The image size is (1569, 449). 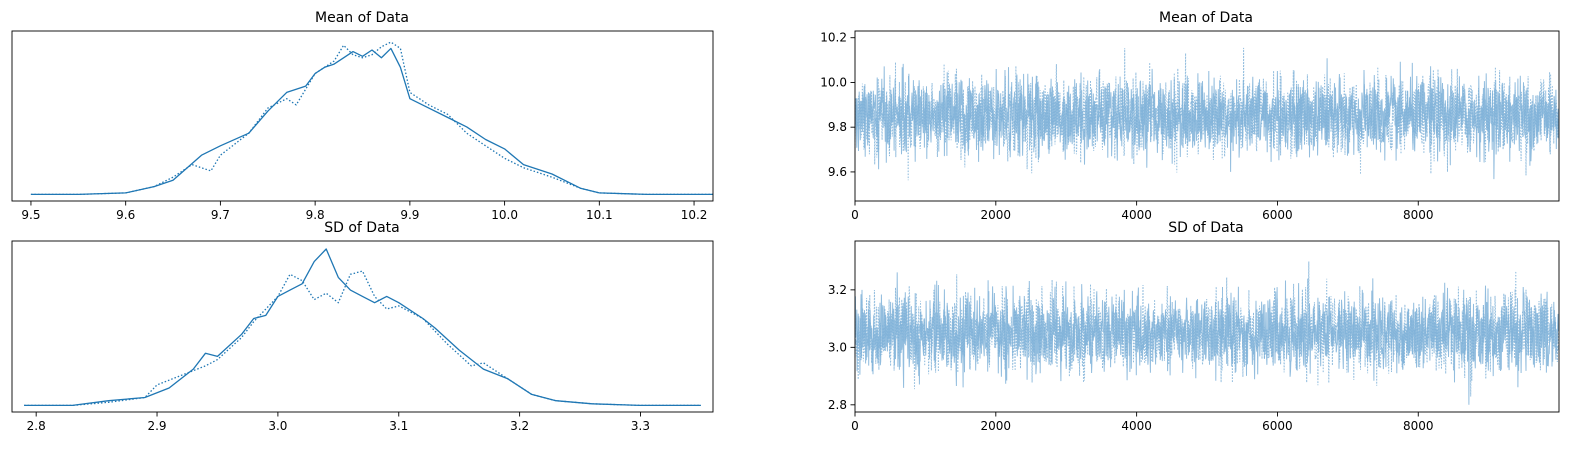 I want to click on panel-title-sd-kde: SD of Data, so click(x=362, y=228).